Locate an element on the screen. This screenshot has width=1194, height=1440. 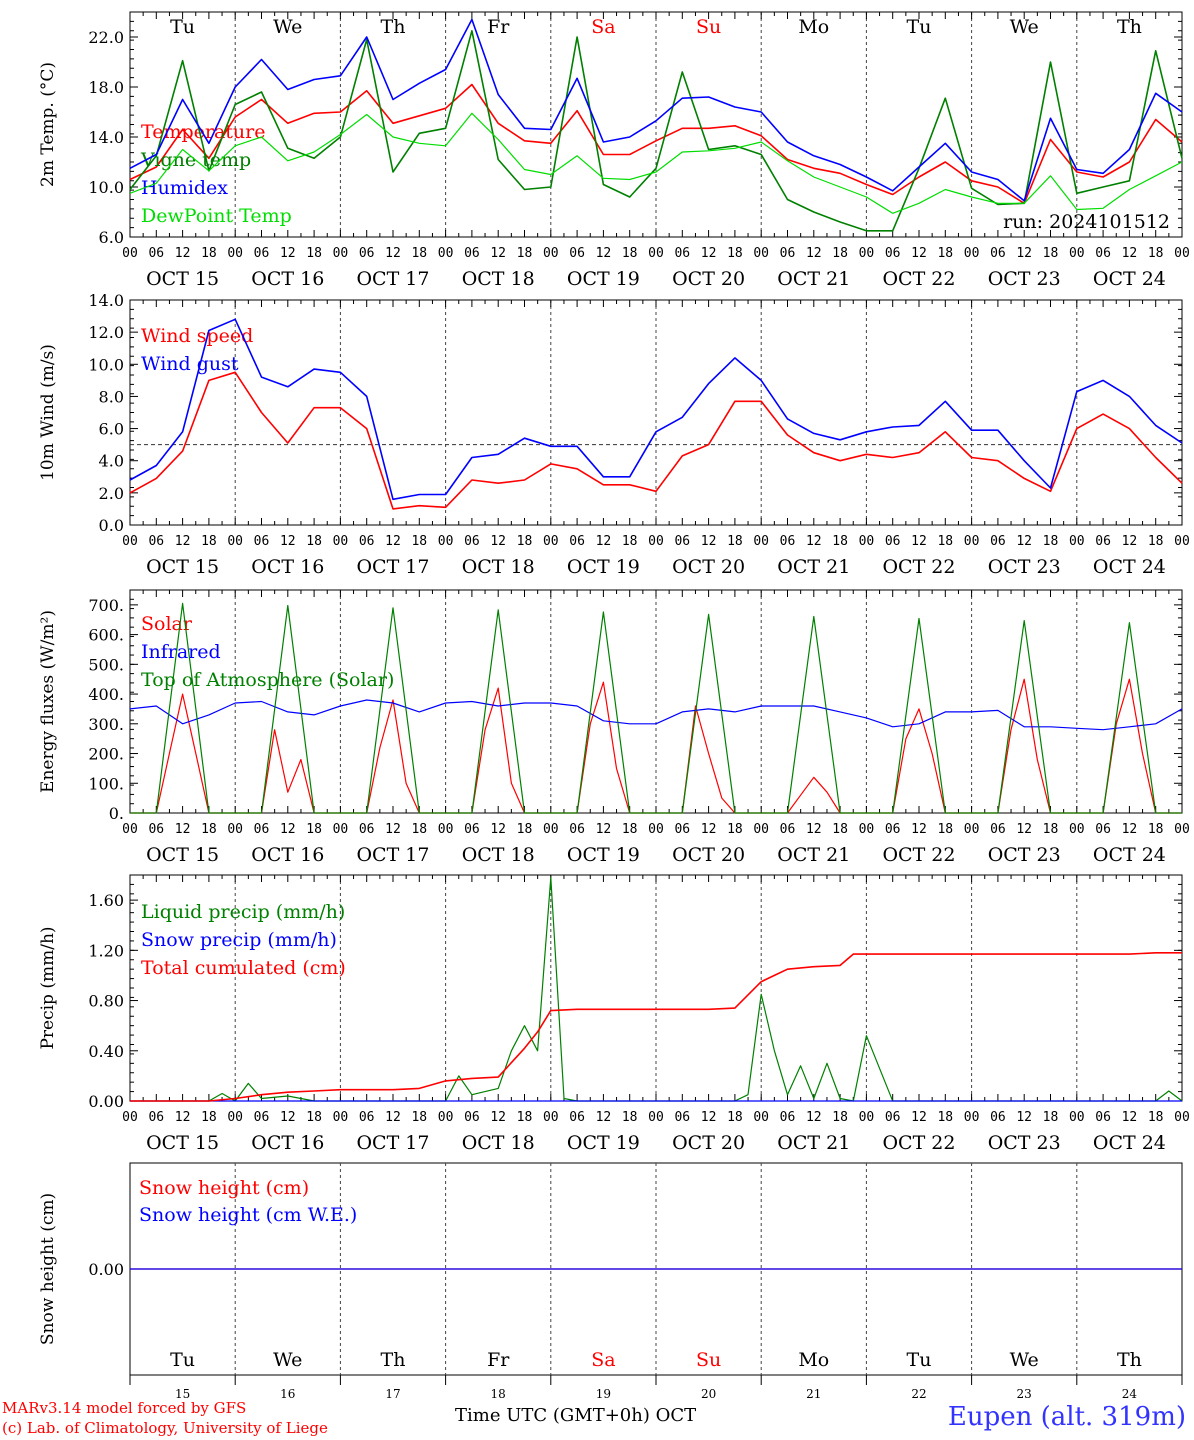
y-tick-label: 10.0 is located at coordinates (106, 364).